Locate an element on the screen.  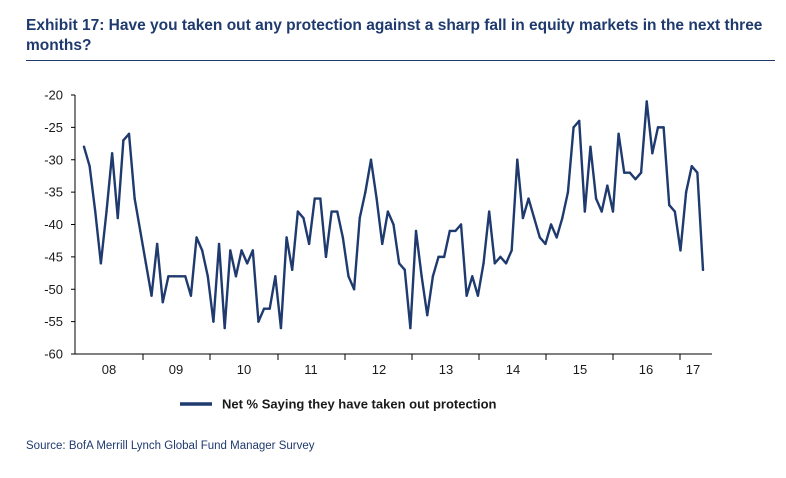
x-tick-label: 10 is located at coordinates (244, 369).